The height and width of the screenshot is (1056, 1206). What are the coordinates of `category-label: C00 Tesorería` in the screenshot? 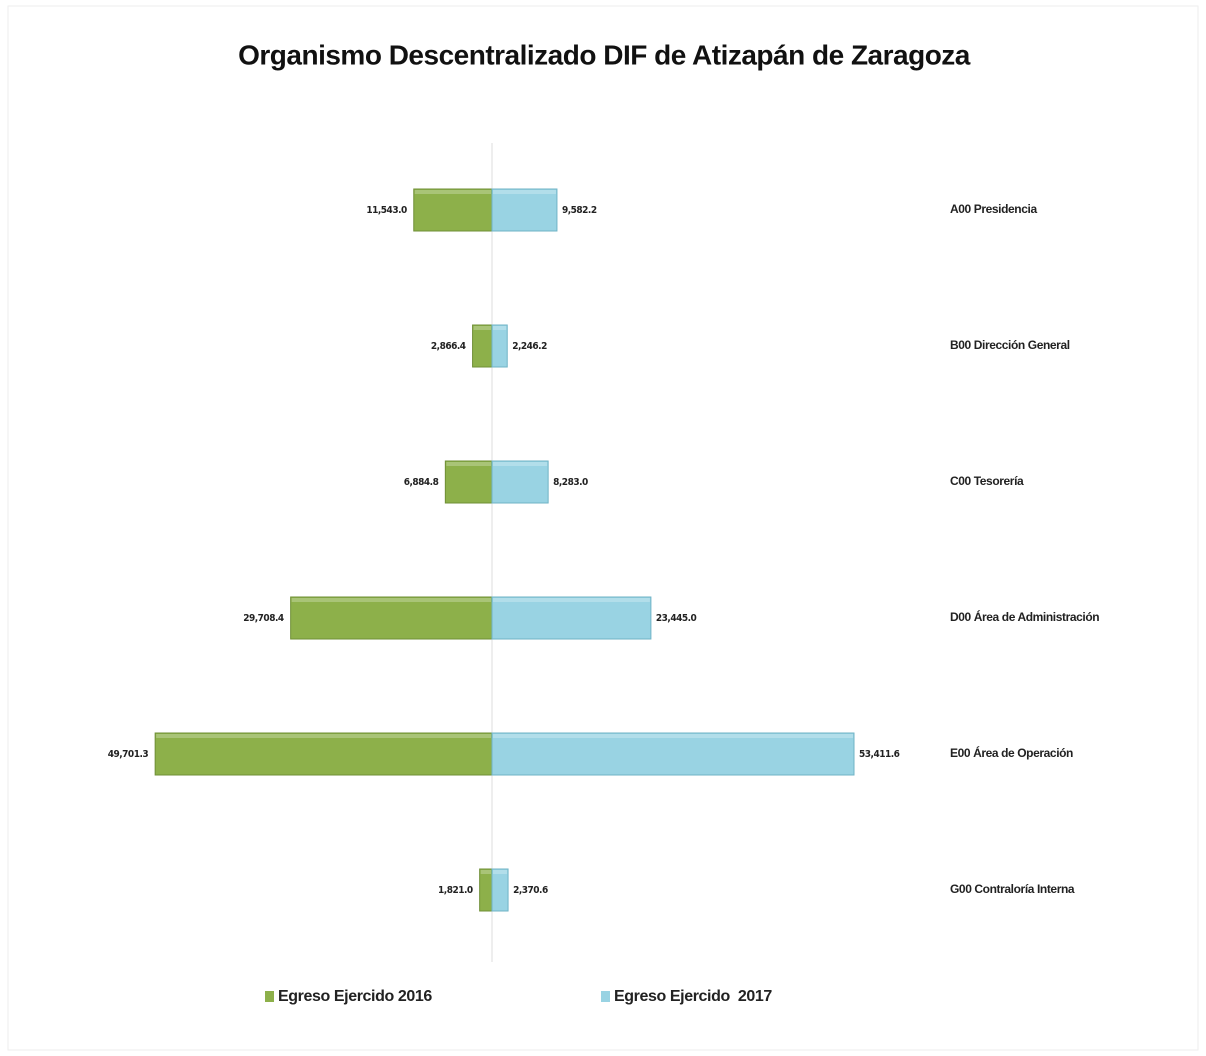 It's located at (987, 481).